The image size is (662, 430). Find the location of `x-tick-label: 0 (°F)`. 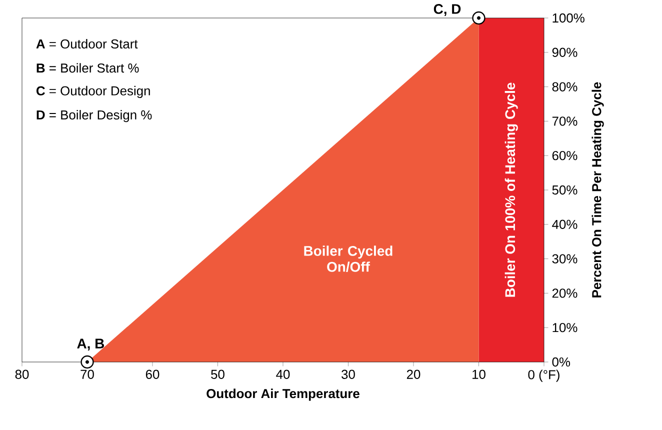

x-tick-label: 0 (°F) is located at coordinates (544, 376).